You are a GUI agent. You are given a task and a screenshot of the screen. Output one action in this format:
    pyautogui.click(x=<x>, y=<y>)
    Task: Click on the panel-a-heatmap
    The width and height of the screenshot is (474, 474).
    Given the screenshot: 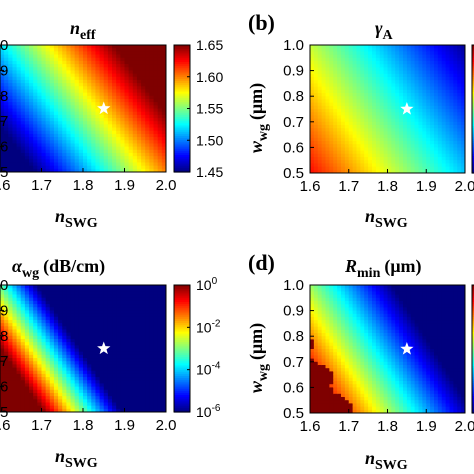 What is the action you would take?
    pyautogui.click(x=83, y=108)
    